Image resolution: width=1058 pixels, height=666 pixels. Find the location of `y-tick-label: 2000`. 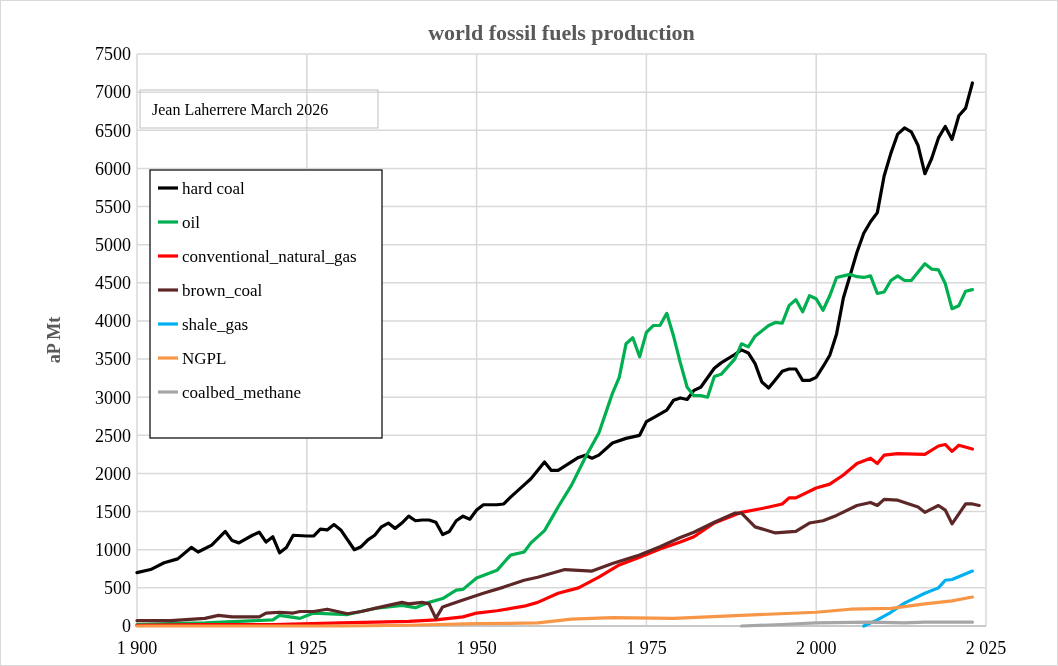

y-tick-label: 2000 is located at coordinates (113, 473).